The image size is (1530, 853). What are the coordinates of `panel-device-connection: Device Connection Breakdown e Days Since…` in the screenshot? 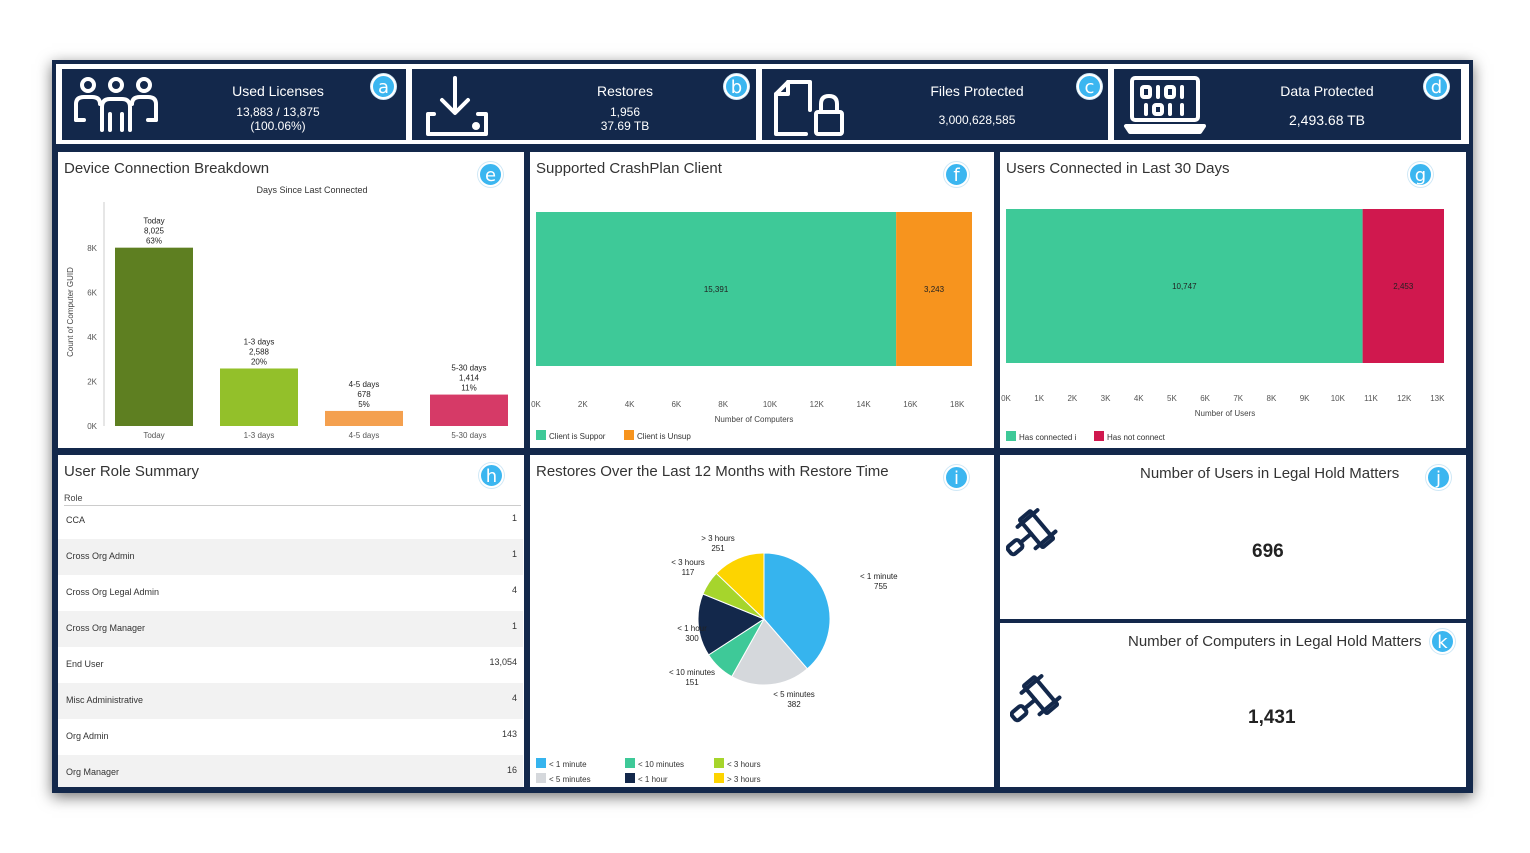 It's located at (291, 300).